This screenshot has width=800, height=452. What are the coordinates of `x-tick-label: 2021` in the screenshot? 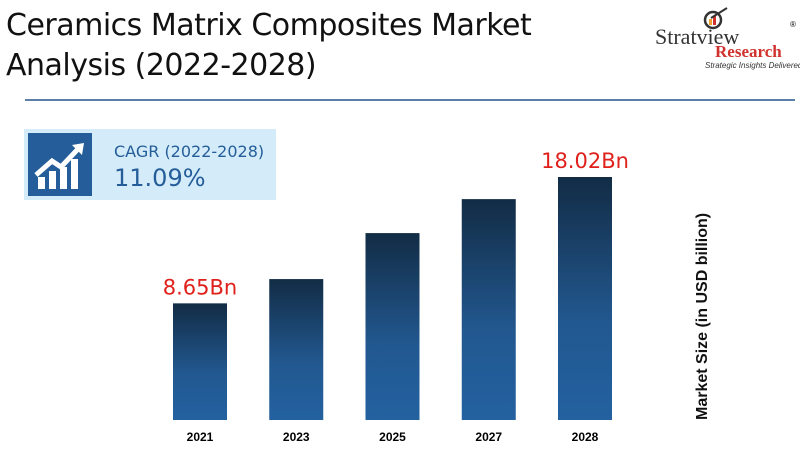 It's located at (200, 437).